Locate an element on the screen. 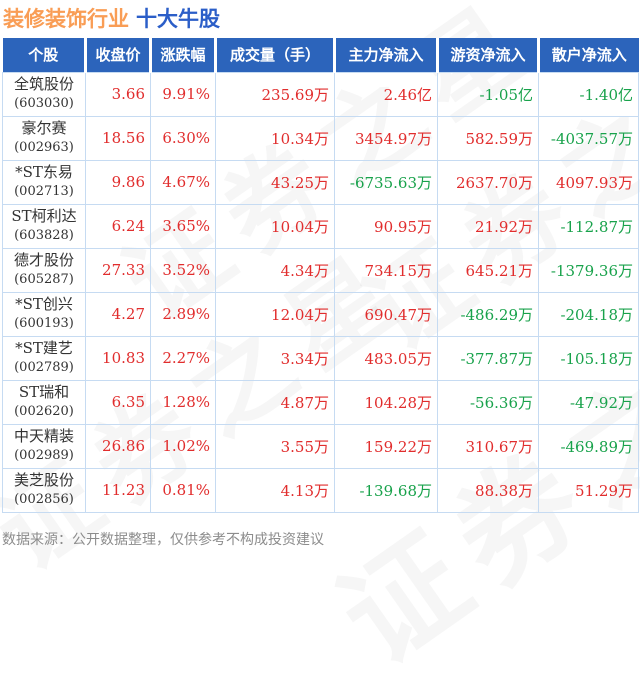 This screenshot has height=697, width=640. stock-name: 德才股份 is located at coordinates (43, 260).